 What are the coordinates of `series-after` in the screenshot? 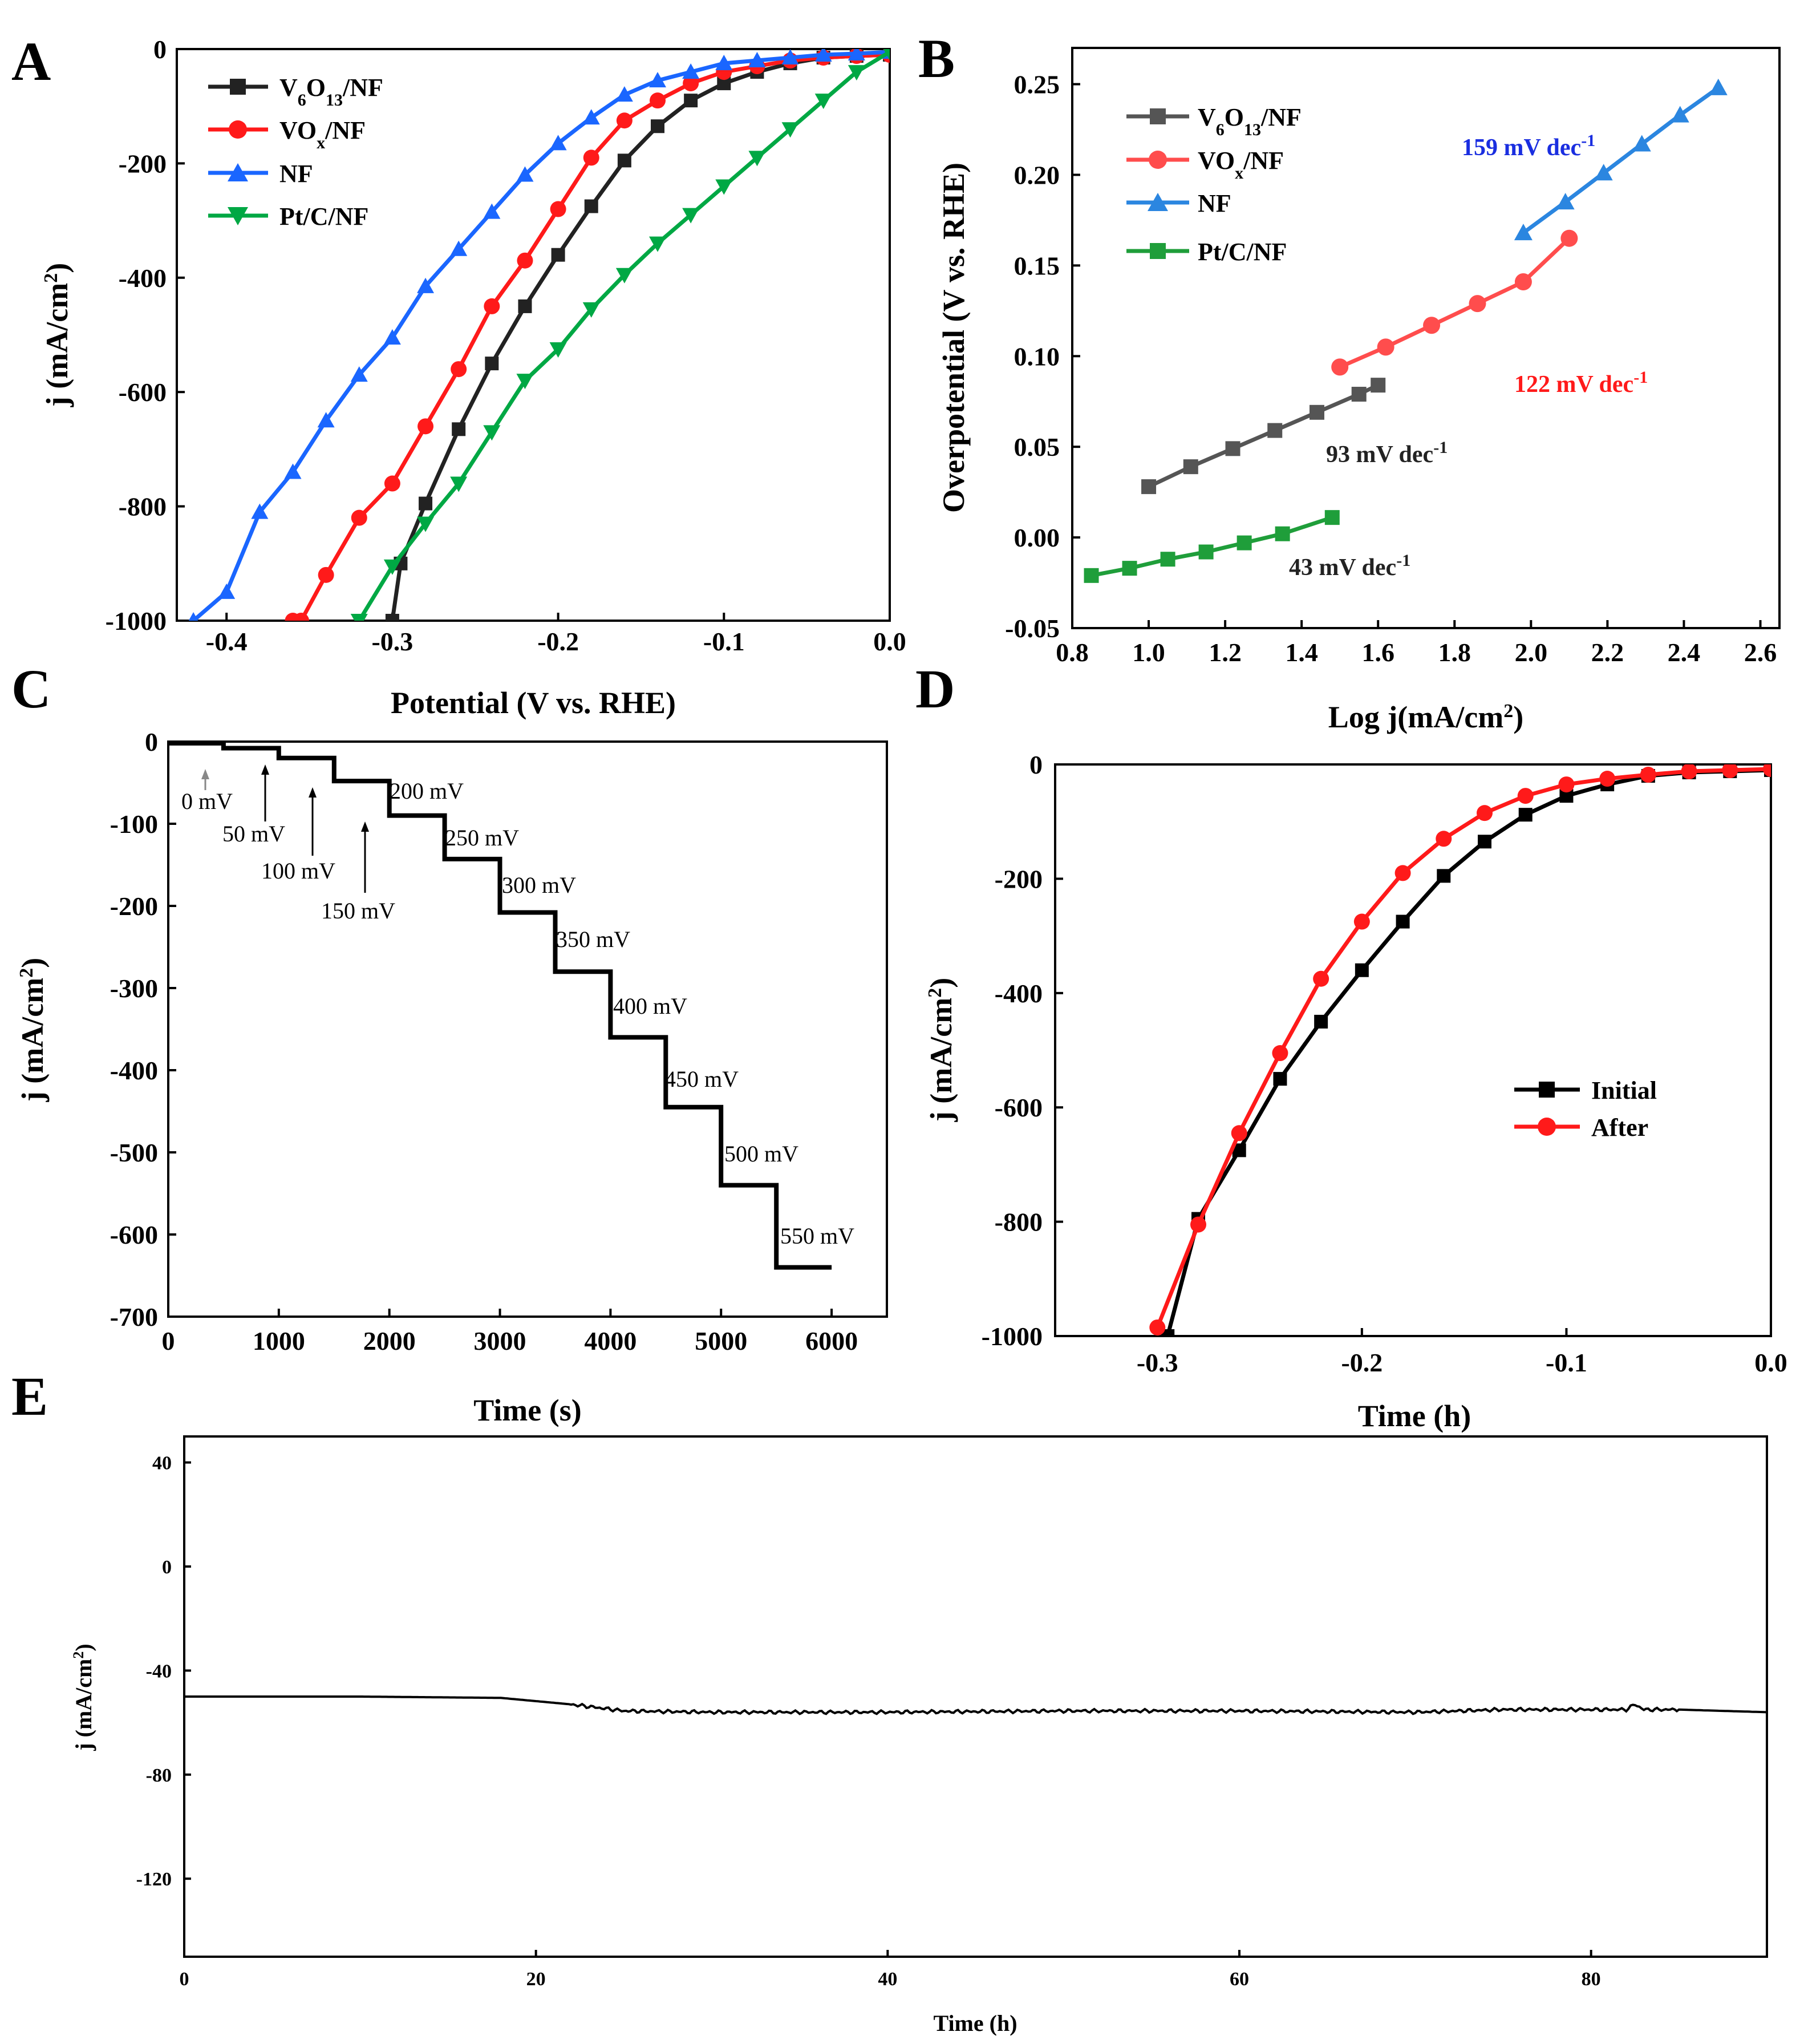 It's located at (1460, 1049).